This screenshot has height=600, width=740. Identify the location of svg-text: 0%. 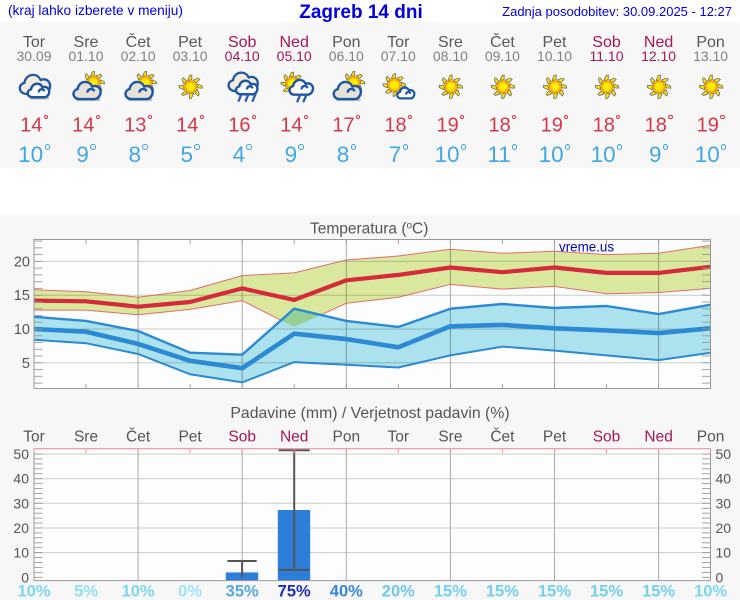
(190, 591).